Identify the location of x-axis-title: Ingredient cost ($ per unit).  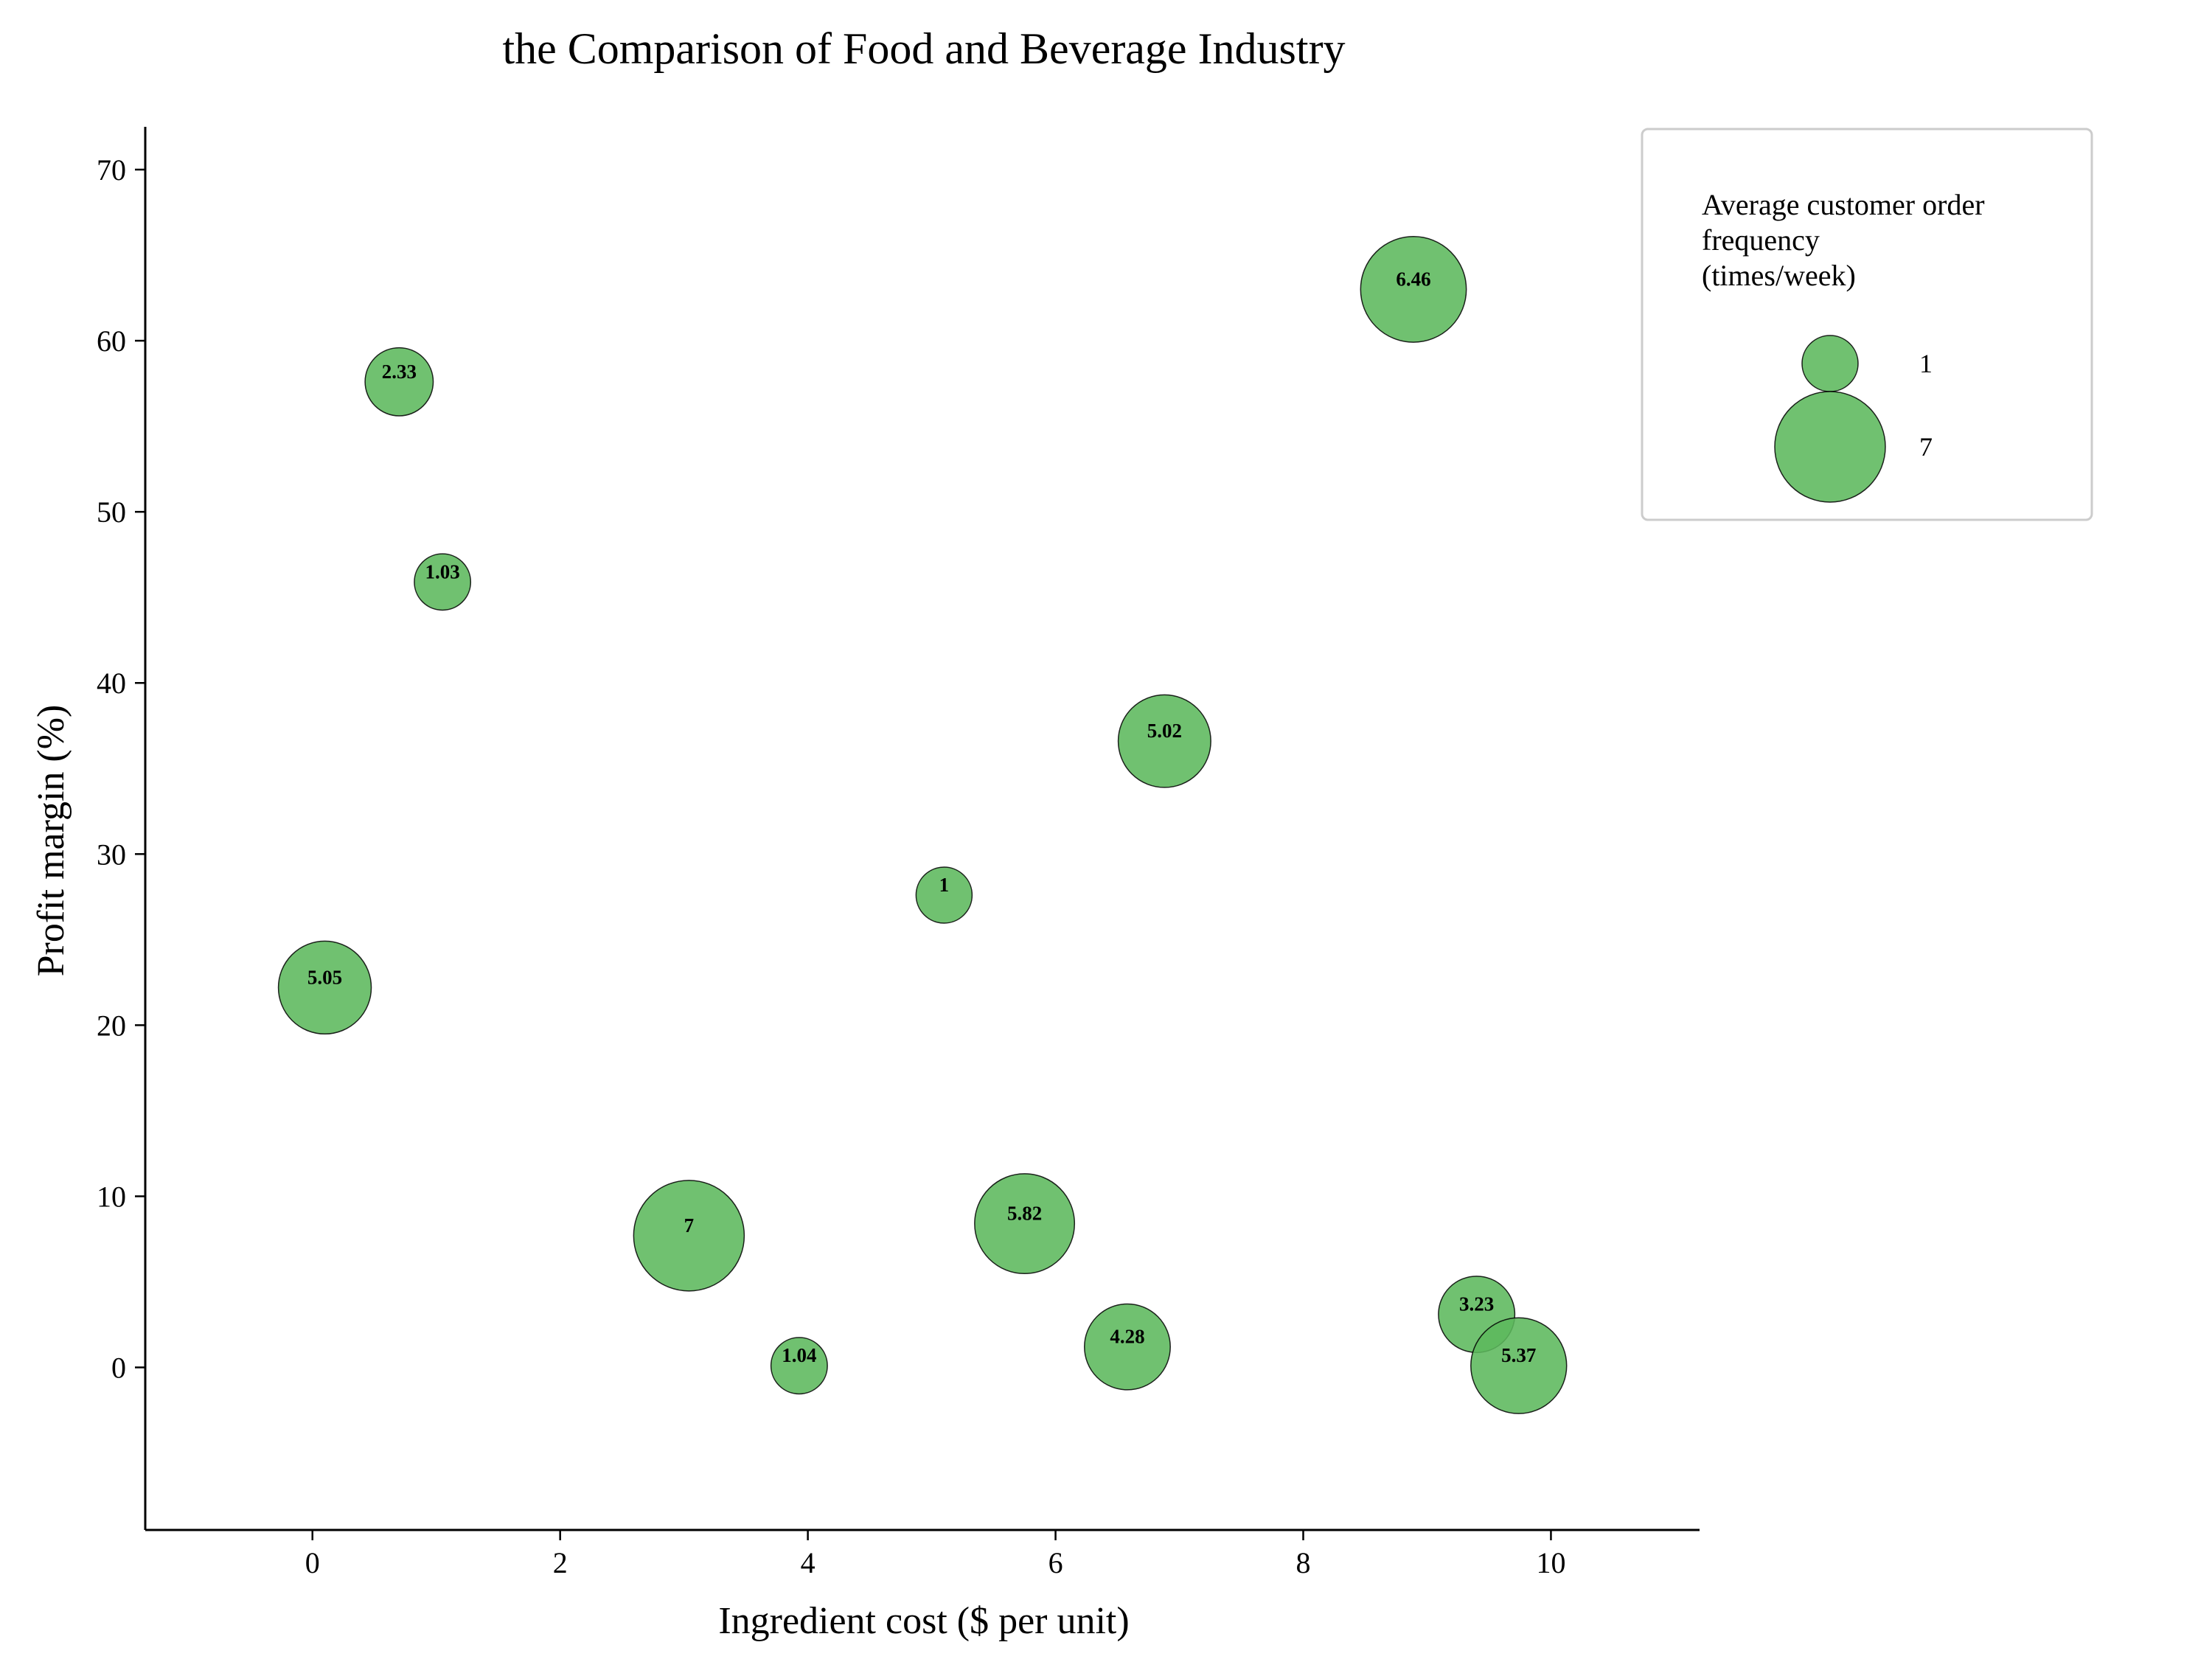
(923, 1621).